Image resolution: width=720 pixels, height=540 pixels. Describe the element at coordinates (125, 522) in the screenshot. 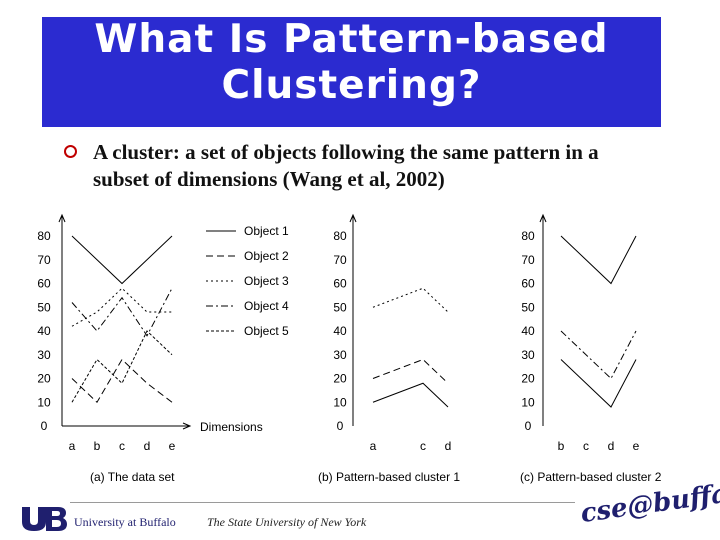

I see `footer-university: University at Buffalo` at that location.